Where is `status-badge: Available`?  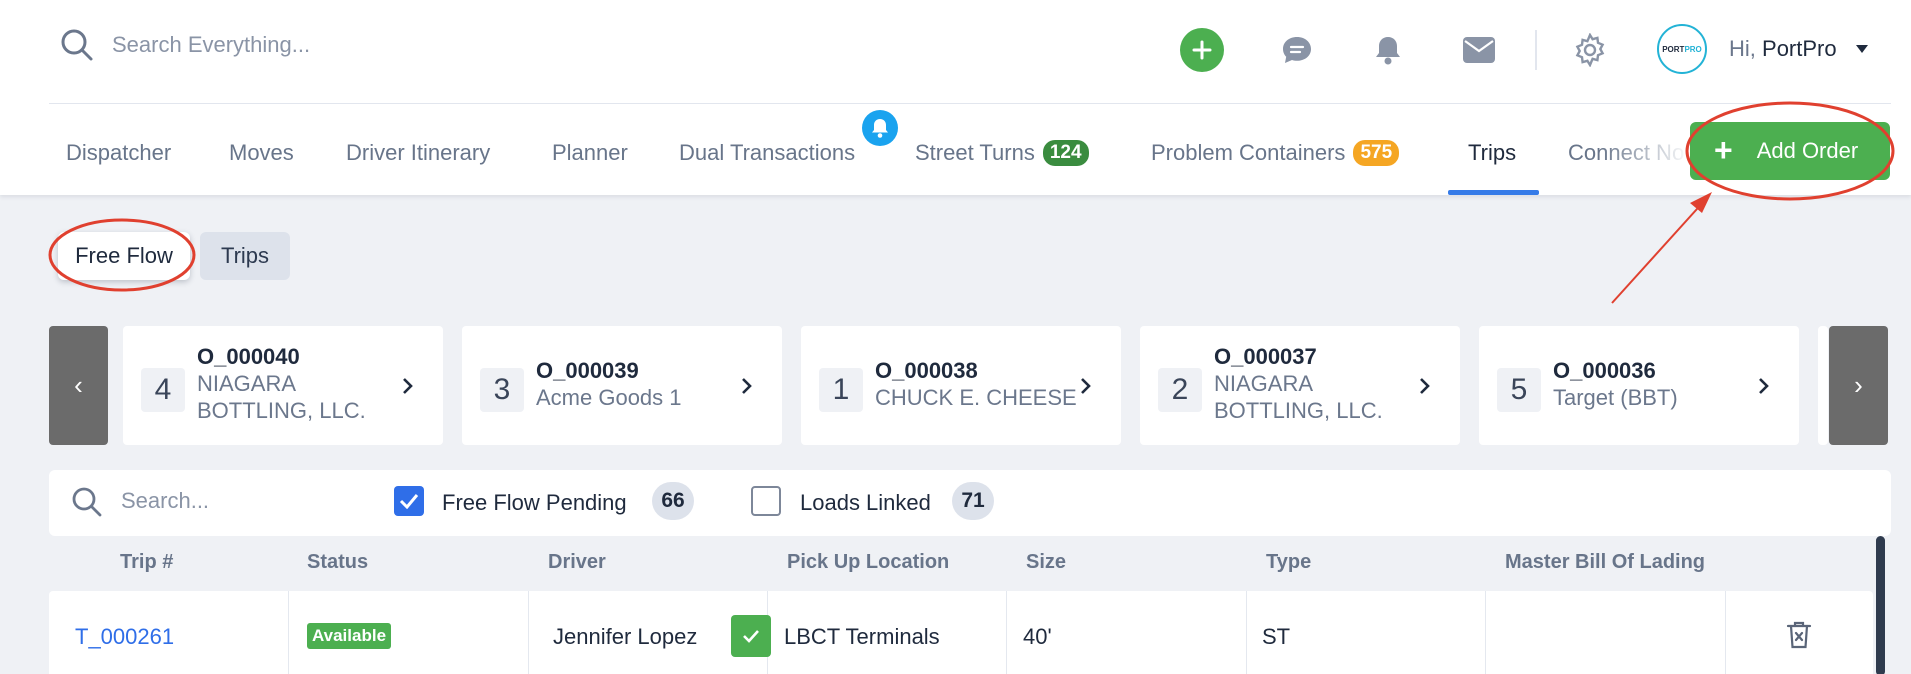
status-badge: Available is located at coordinates (349, 636).